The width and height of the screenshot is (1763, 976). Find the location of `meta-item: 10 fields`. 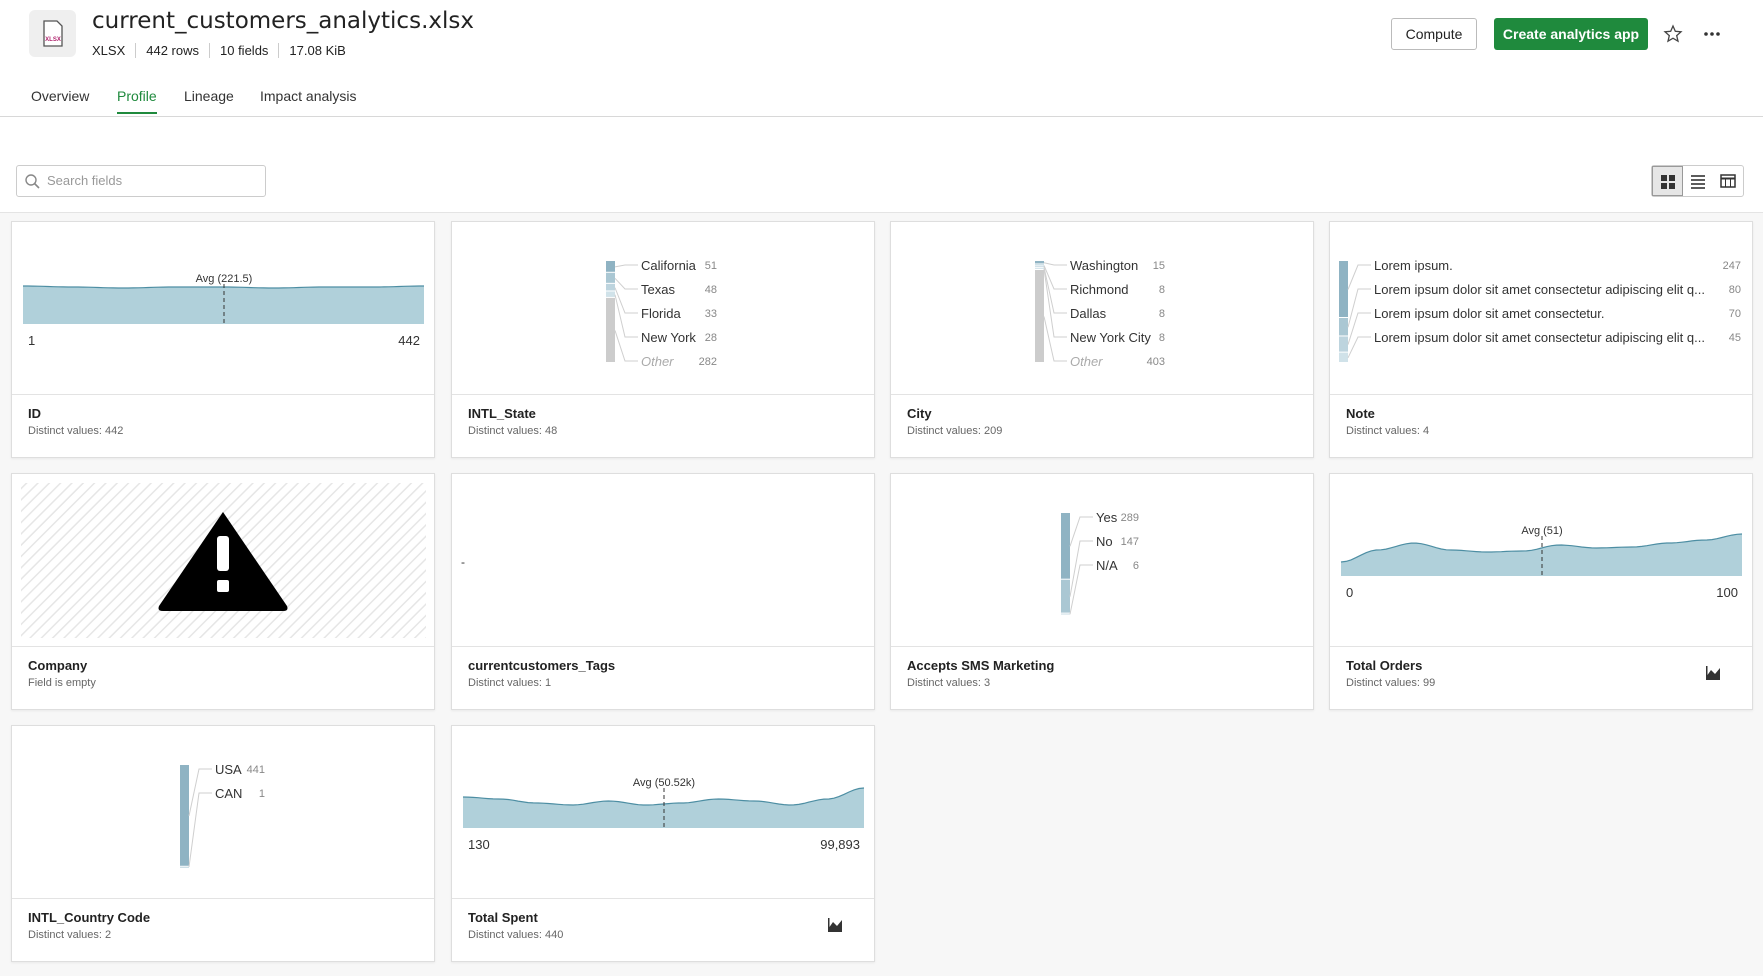

meta-item: 10 fields is located at coordinates (243, 50).